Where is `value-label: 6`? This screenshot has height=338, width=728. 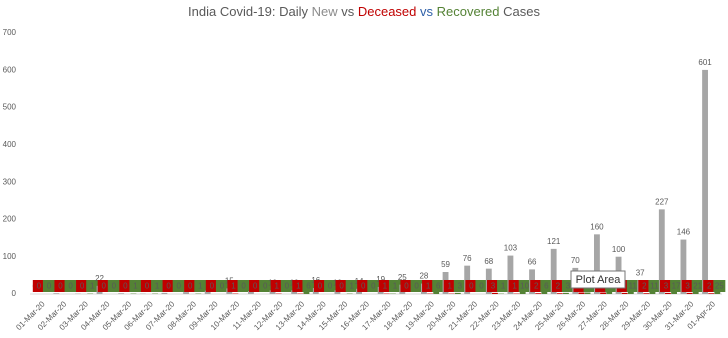 value-label: 6 is located at coordinates (438, 286).